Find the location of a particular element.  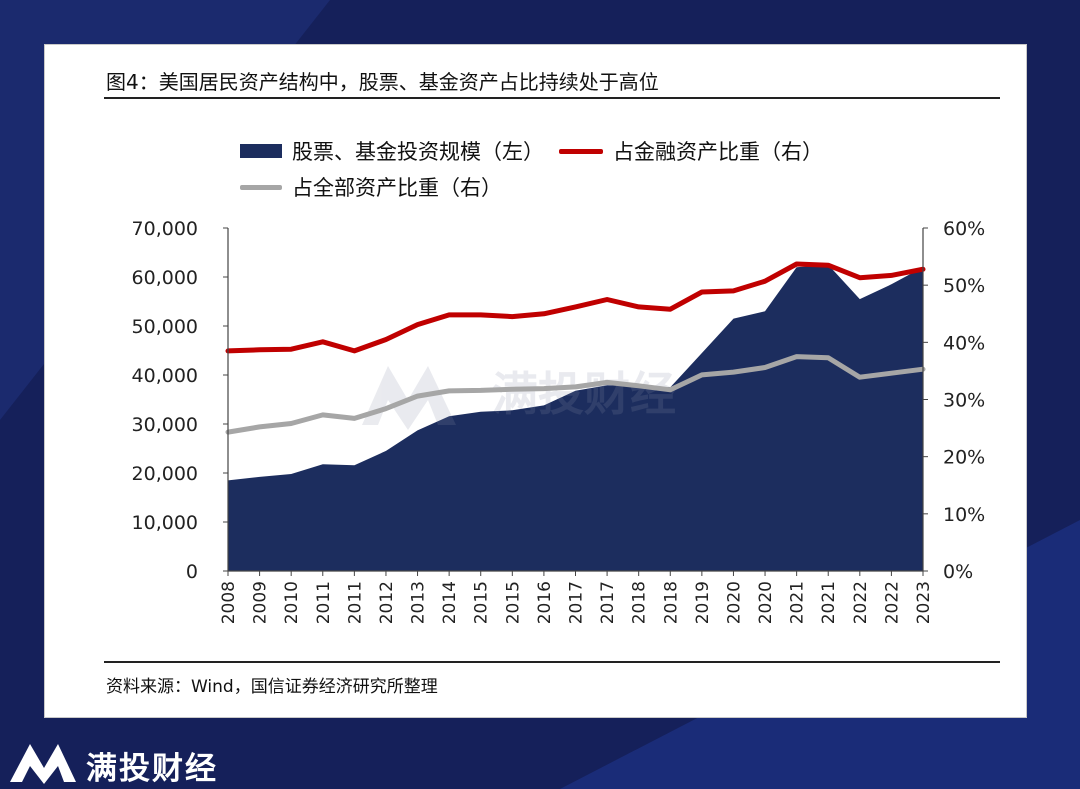

watermark-text: 满投财经 is located at coordinates (584, 394).